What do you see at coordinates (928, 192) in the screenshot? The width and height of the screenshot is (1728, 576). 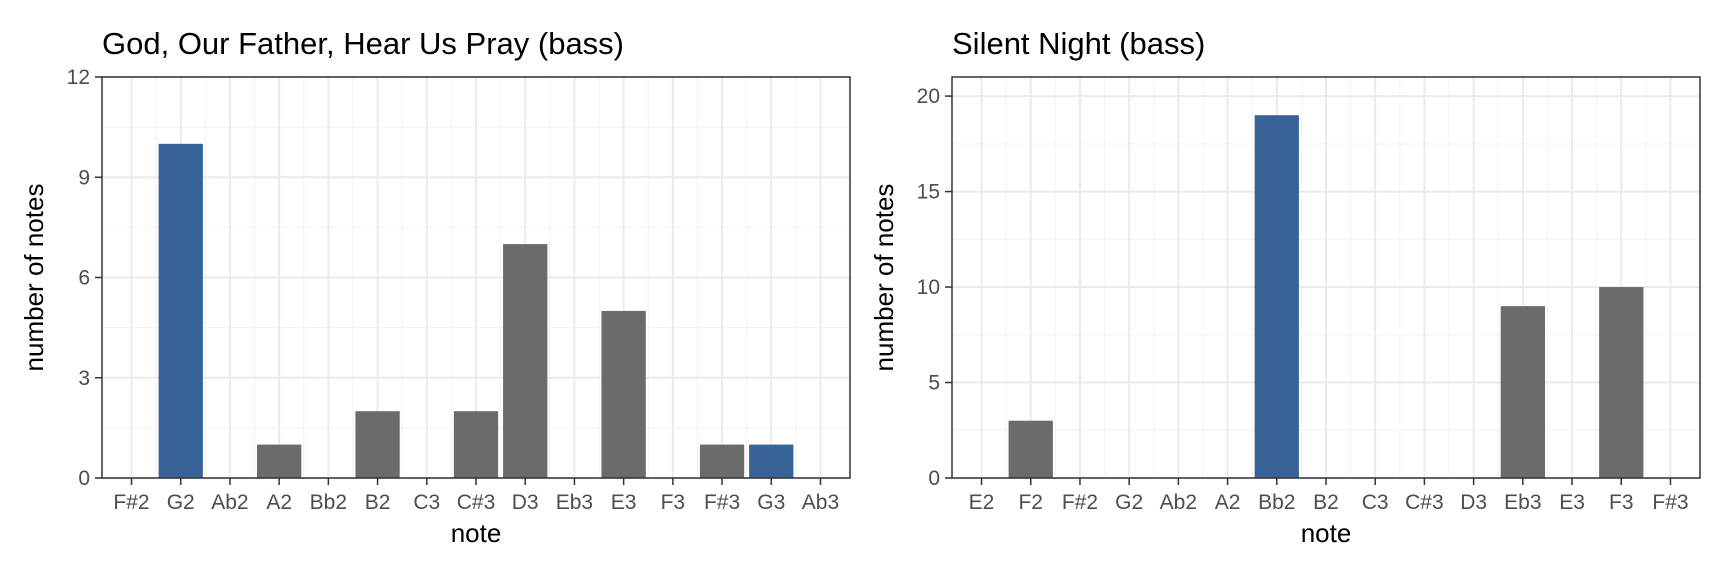 I see `y-tick-label: 15` at bounding box center [928, 192].